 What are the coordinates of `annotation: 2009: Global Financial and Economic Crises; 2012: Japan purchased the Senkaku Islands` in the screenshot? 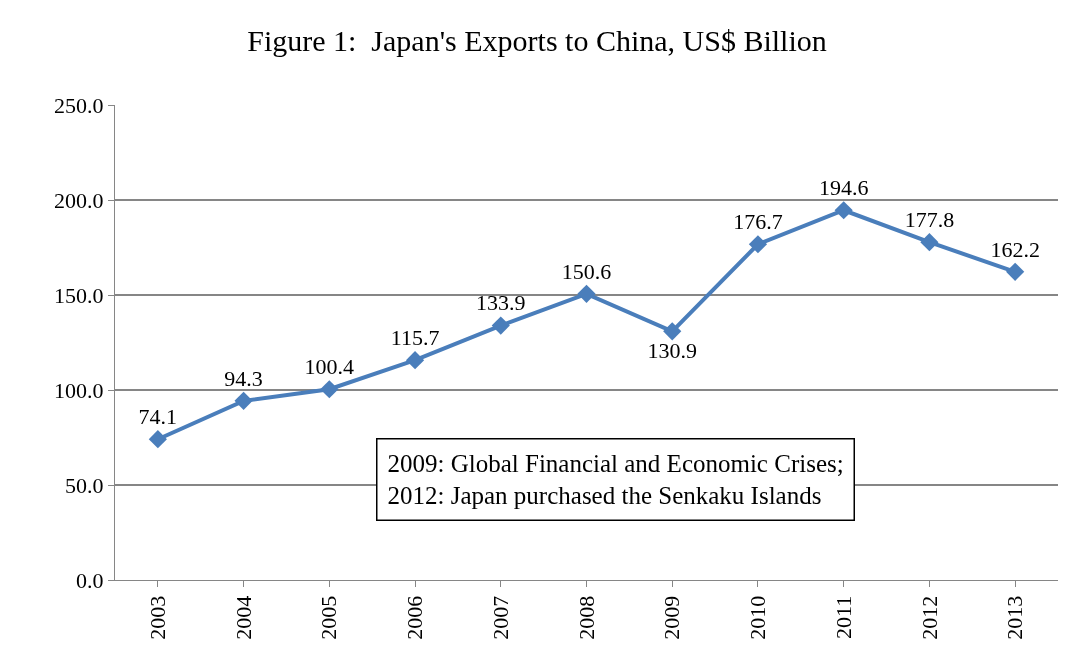 It's located at (615, 479).